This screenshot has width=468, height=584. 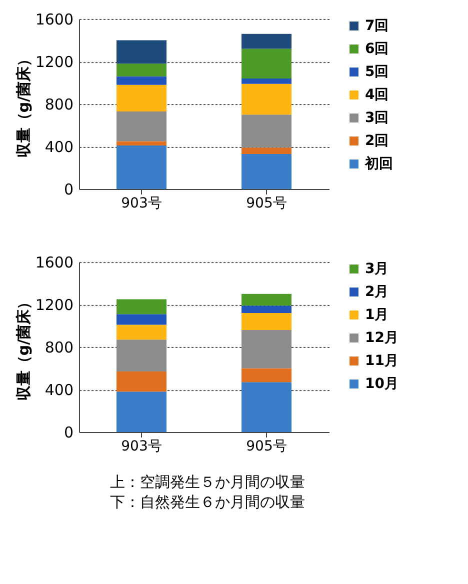 What do you see at coordinates (377, 49) in the screenshot?
I see `legend-label: 6回` at bounding box center [377, 49].